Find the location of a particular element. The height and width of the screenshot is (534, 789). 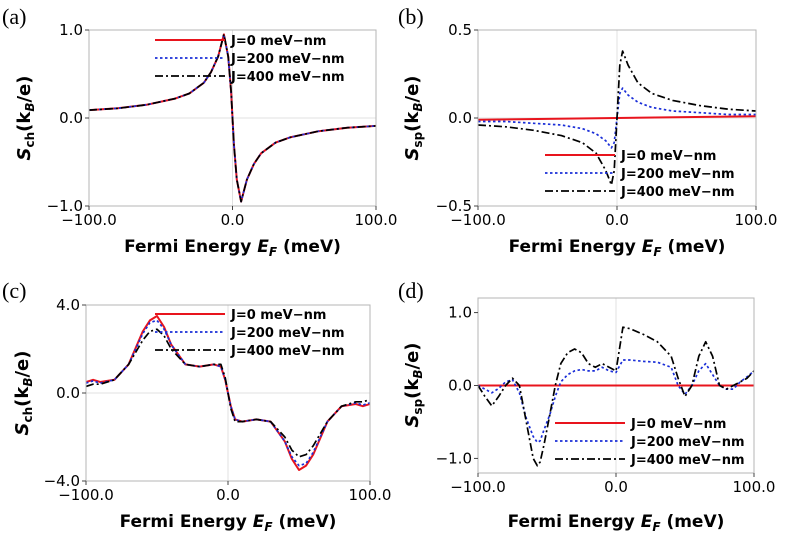

panel-label: (c) is located at coordinates (14, 290).